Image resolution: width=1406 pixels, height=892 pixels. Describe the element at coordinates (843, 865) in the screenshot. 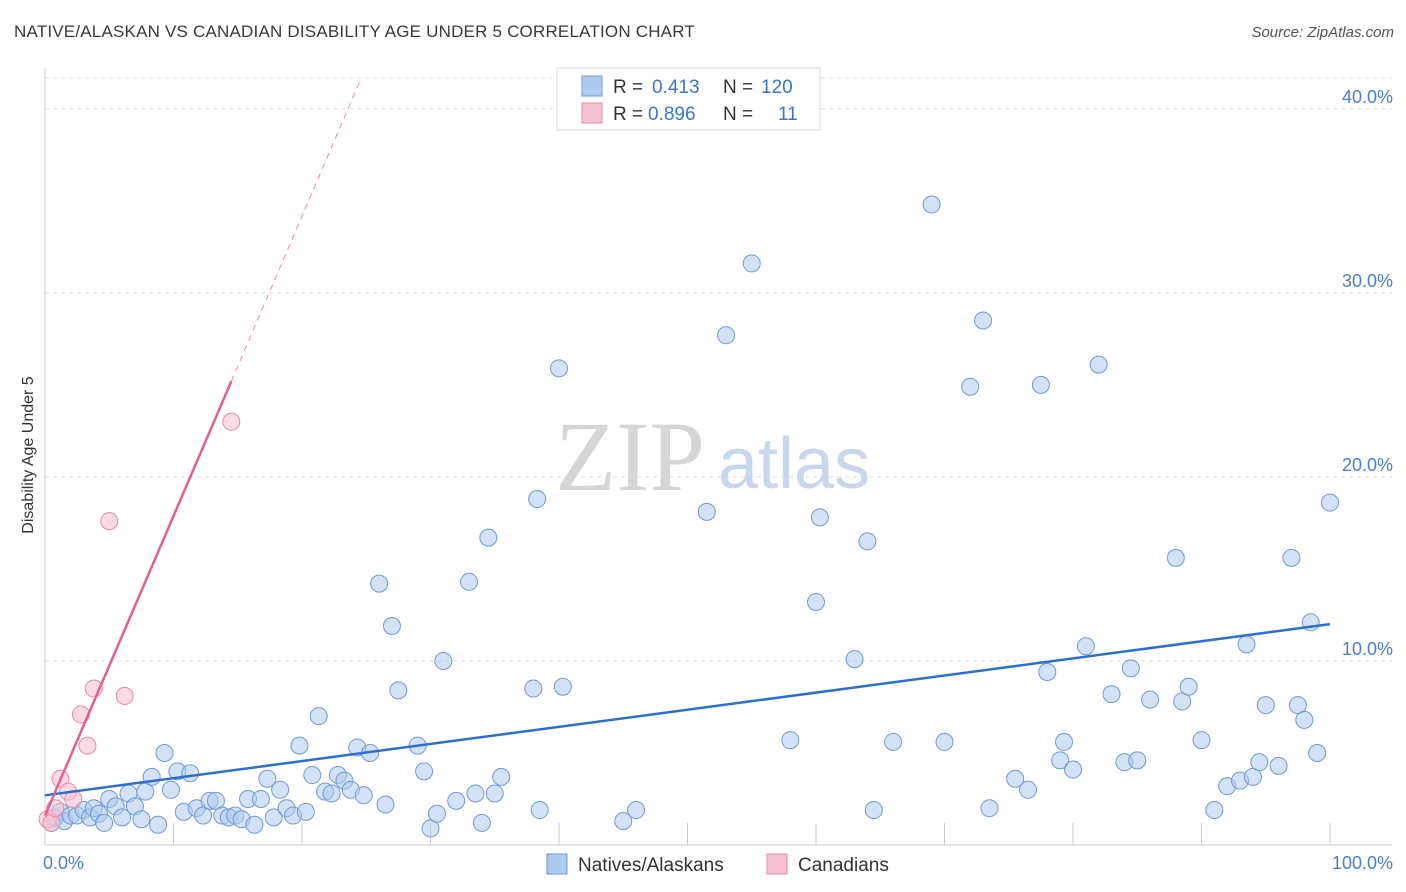

I see `legend-label-canadians: Canadians` at that location.